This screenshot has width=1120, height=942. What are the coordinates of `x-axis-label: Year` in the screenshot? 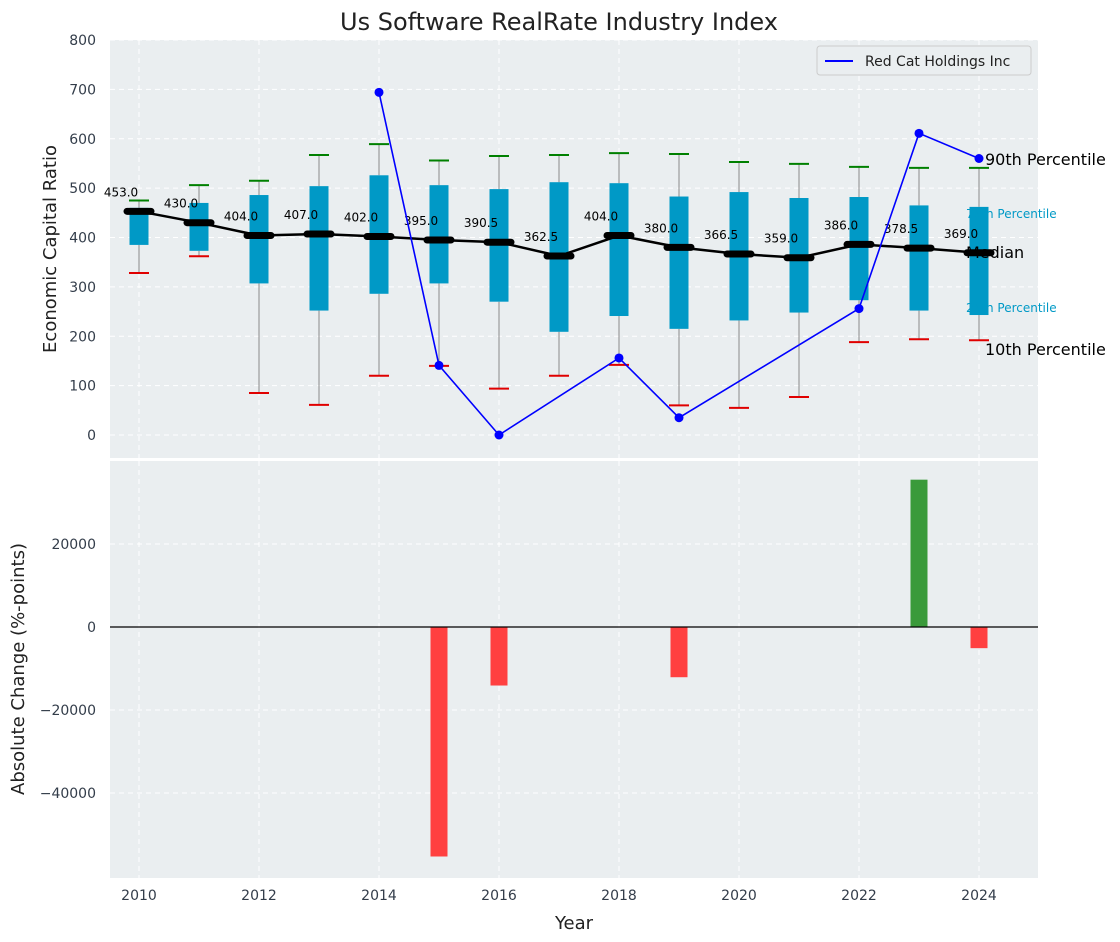 It's located at (574, 923).